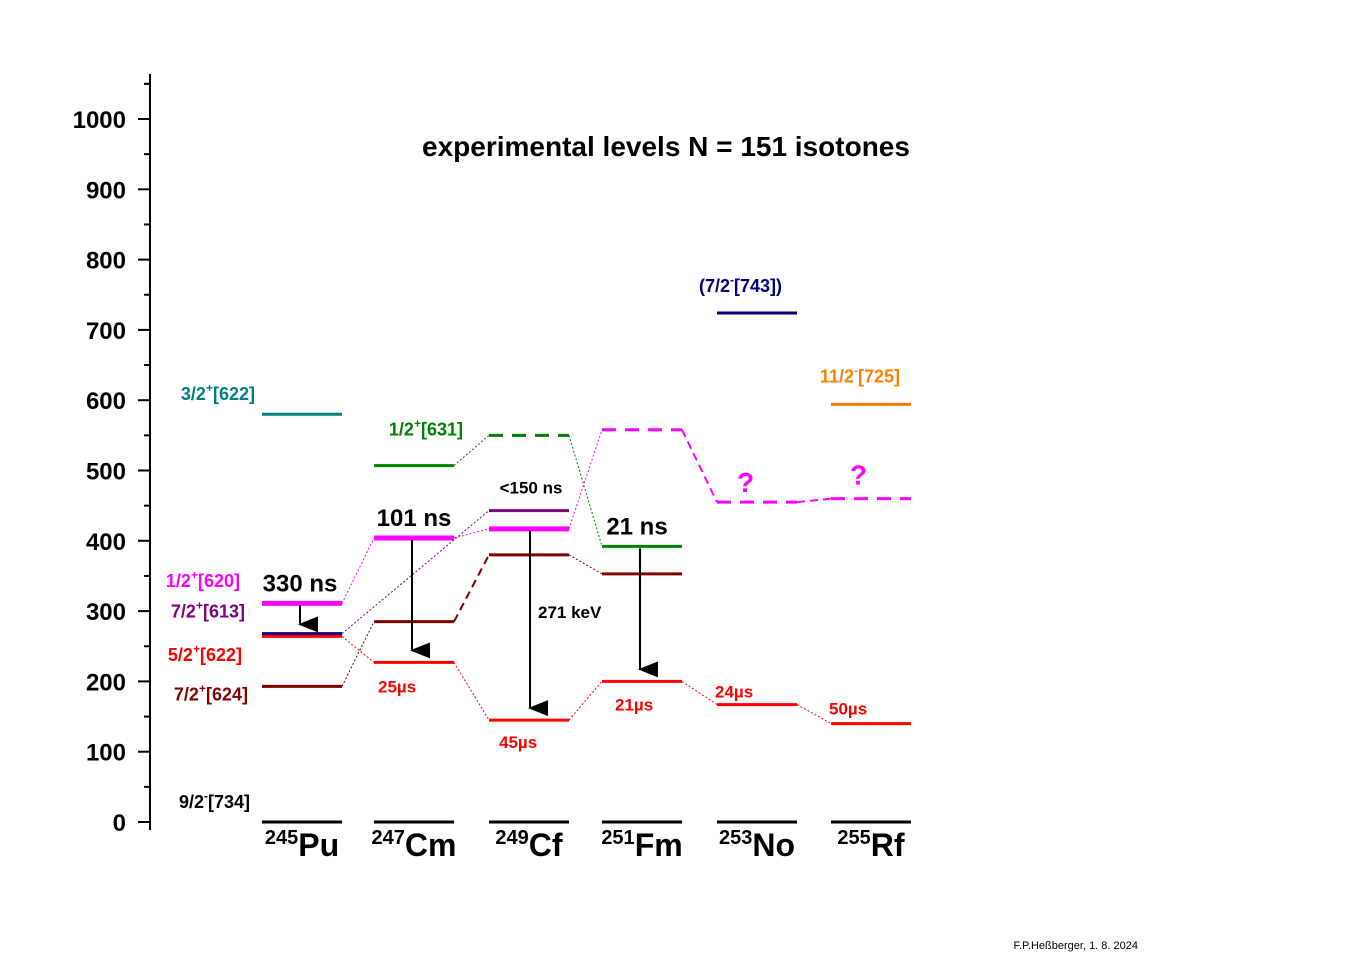  Describe the element at coordinates (106, 331) in the screenshot. I see `y-tick-label: 700` at that location.